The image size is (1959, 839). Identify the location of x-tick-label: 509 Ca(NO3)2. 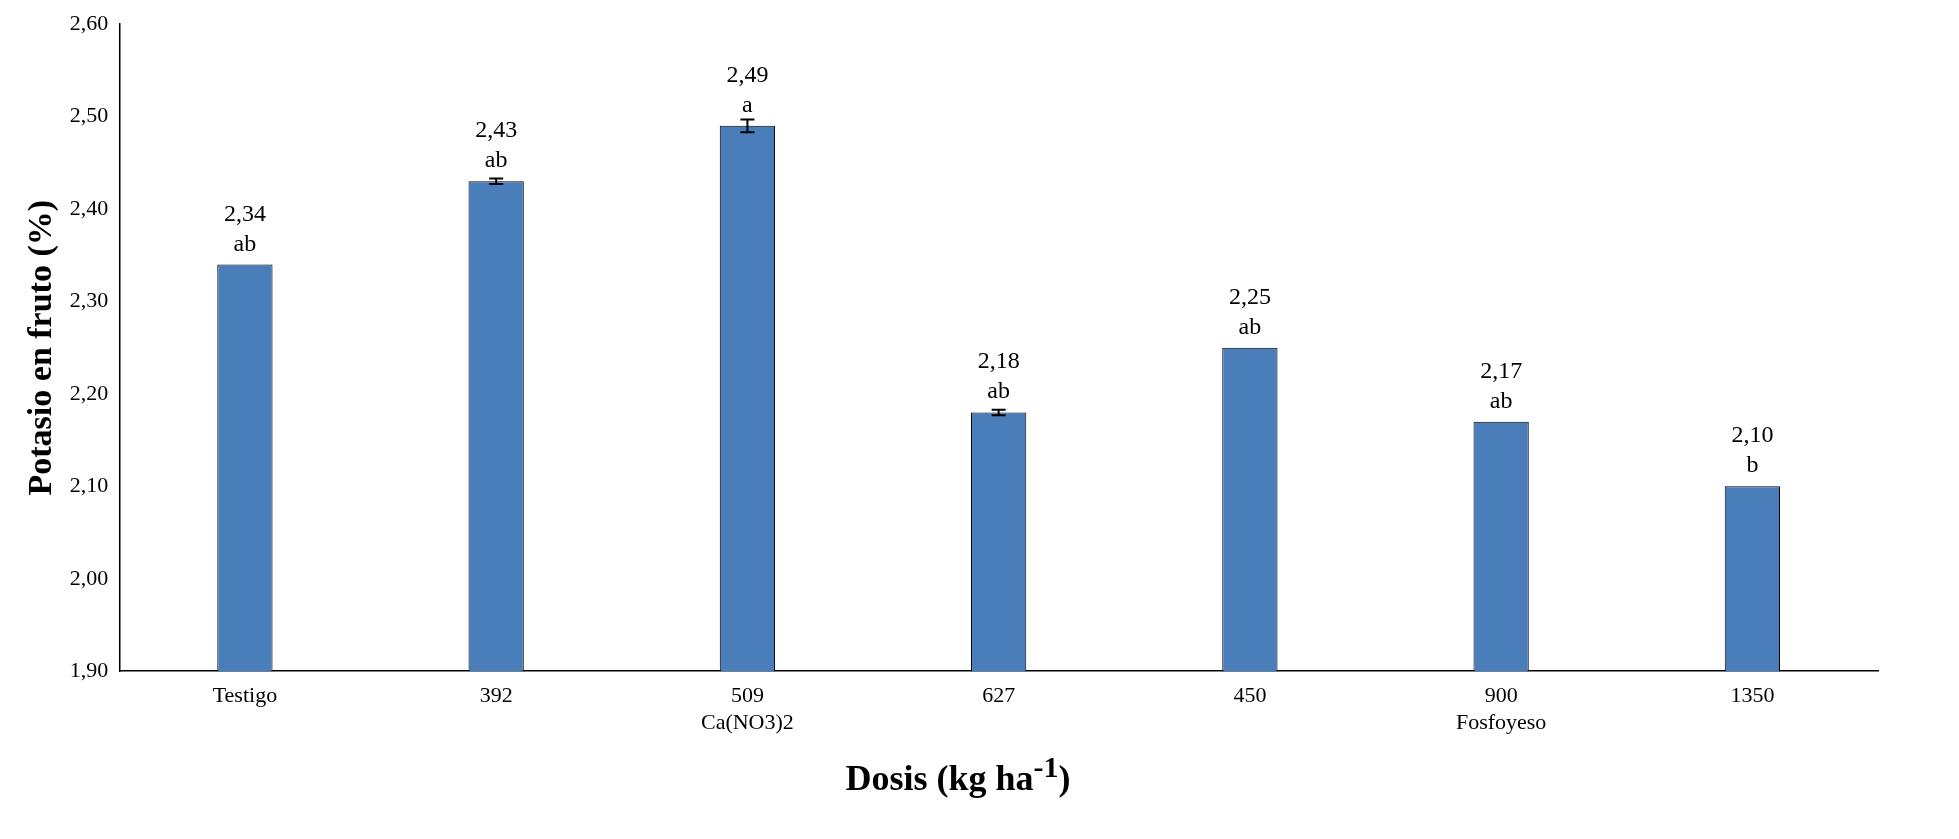
(747, 708).